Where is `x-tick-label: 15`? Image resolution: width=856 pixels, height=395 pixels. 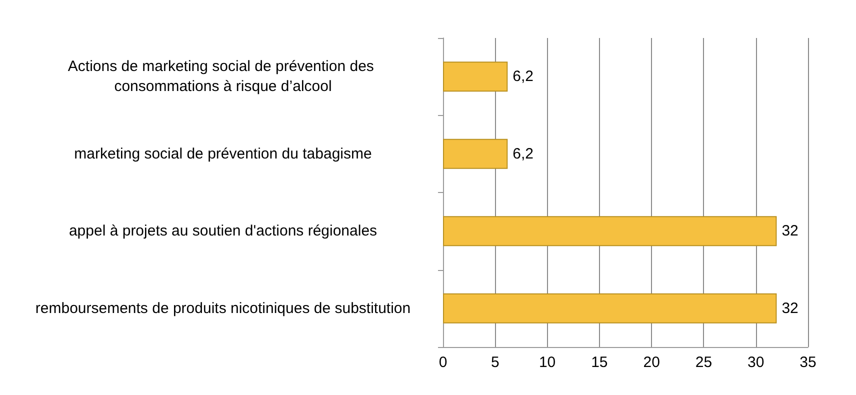
x-tick-label: 15 is located at coordinates (599, 362).